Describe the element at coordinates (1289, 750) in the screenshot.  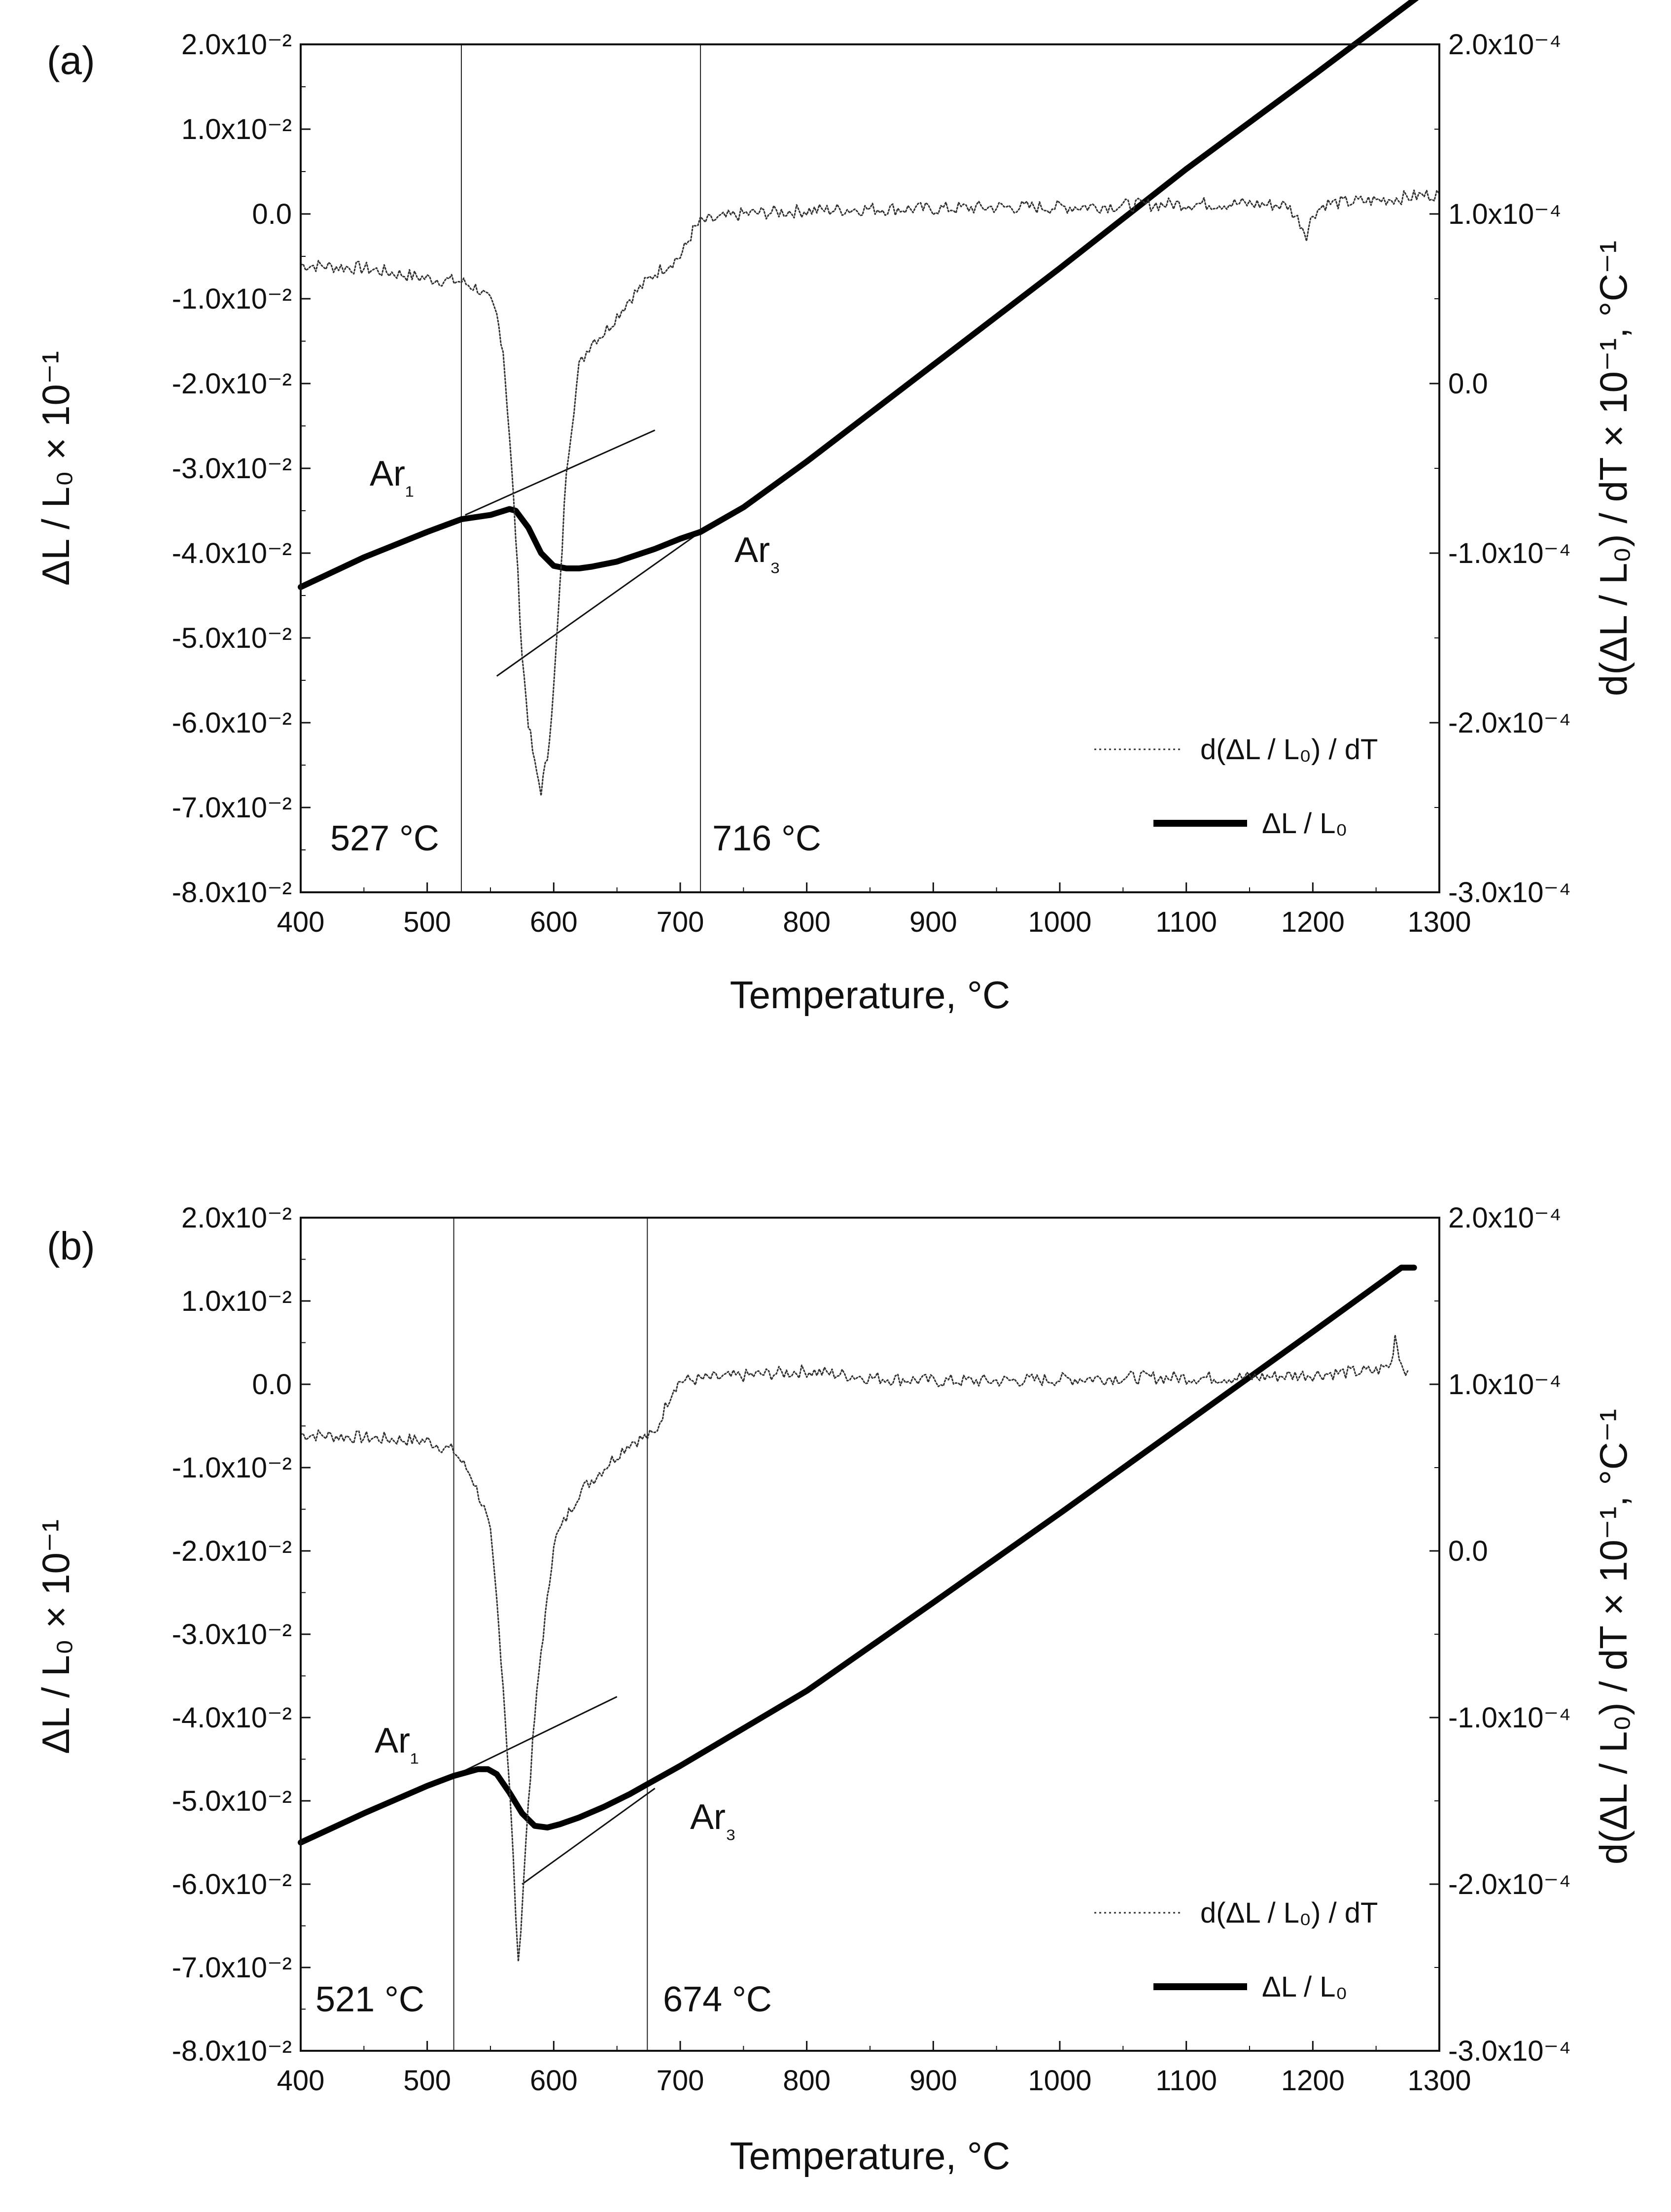
I see `legend-label-derivative-a: d(ΔL / L₀) / dT` at that location.